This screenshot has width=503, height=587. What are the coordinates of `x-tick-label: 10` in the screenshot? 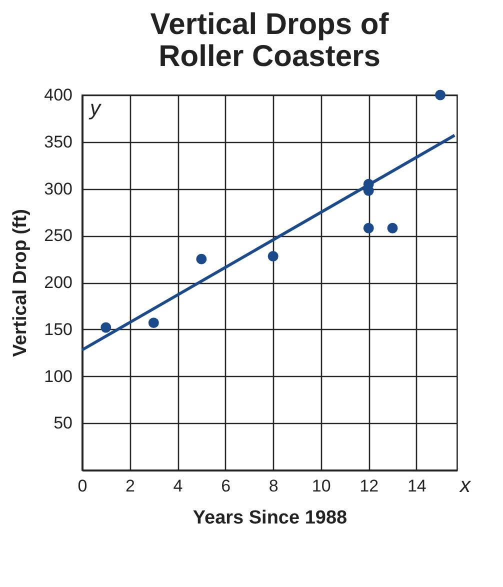 It's located at (321, 486).